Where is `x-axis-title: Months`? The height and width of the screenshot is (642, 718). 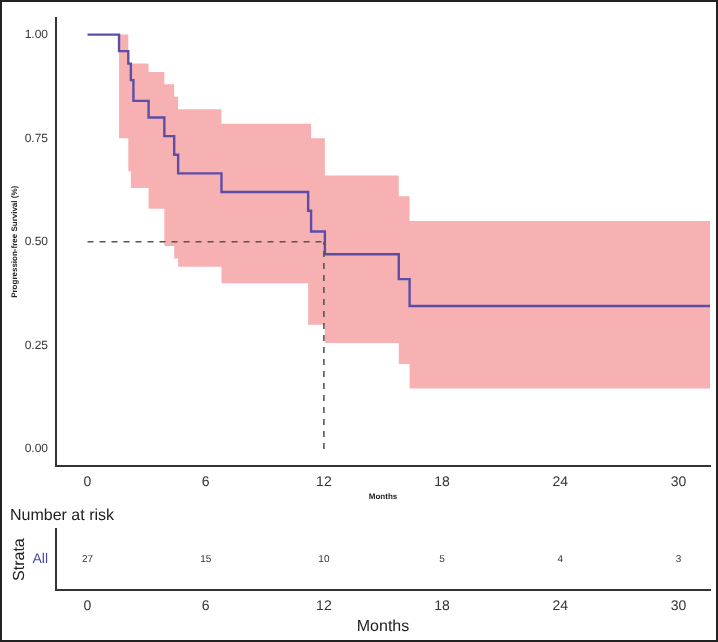 x-axis-title: Months is located at coordinates (383, 625).